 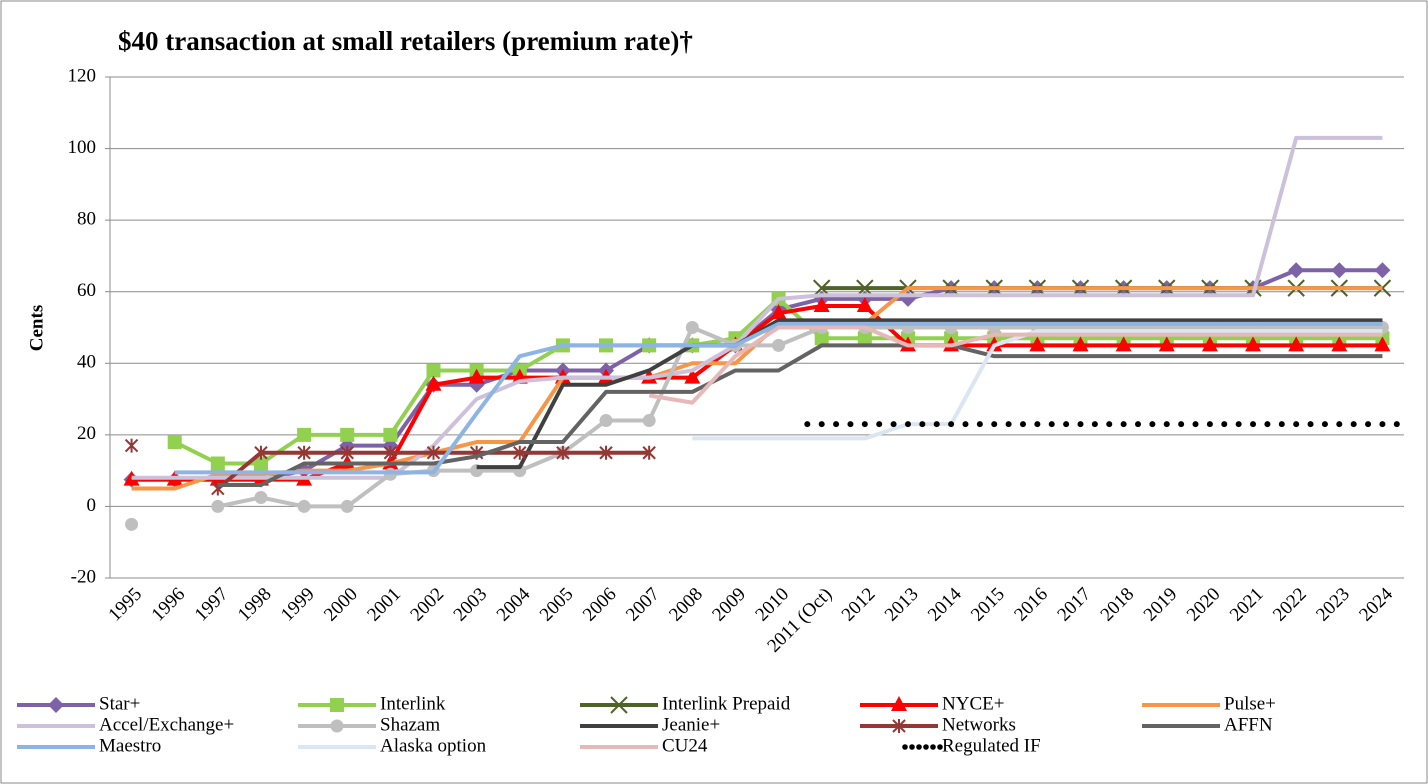 I want to click on legend-label: Jeanie+, so click(x=691, y=724).